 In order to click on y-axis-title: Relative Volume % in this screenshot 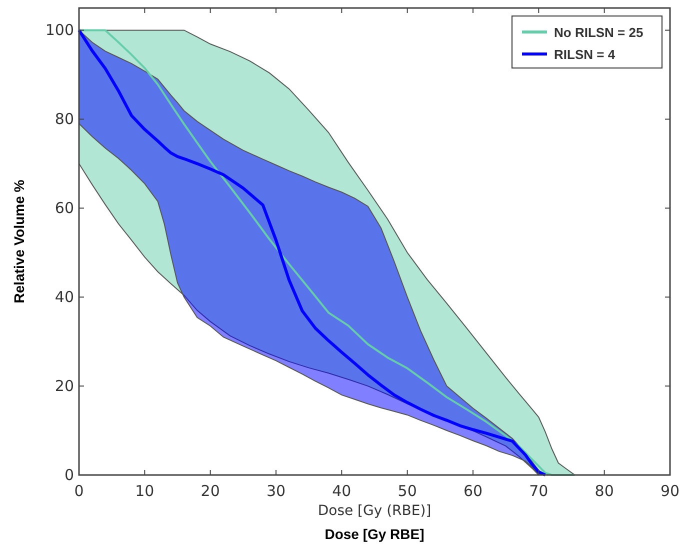, I will do `click(19, 241)`.